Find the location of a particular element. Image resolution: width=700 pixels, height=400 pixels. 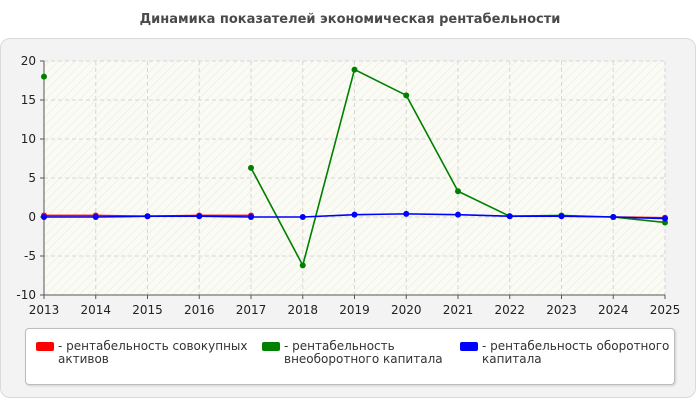

y-tick-label: 15 is located at coordinates (28, 100).